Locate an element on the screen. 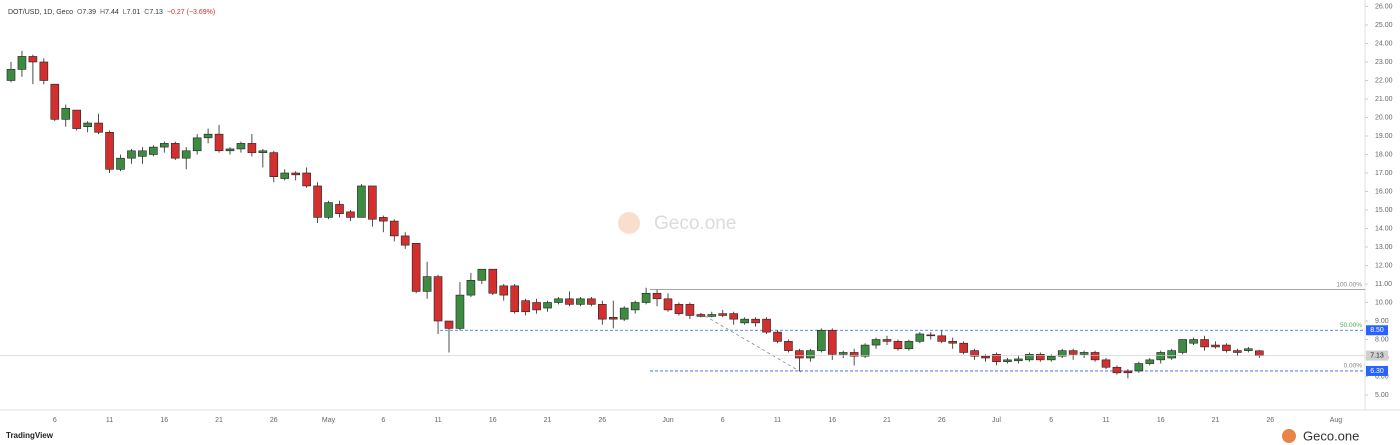  price-box-label: 6.30 is located at coordinates (1377, 371).